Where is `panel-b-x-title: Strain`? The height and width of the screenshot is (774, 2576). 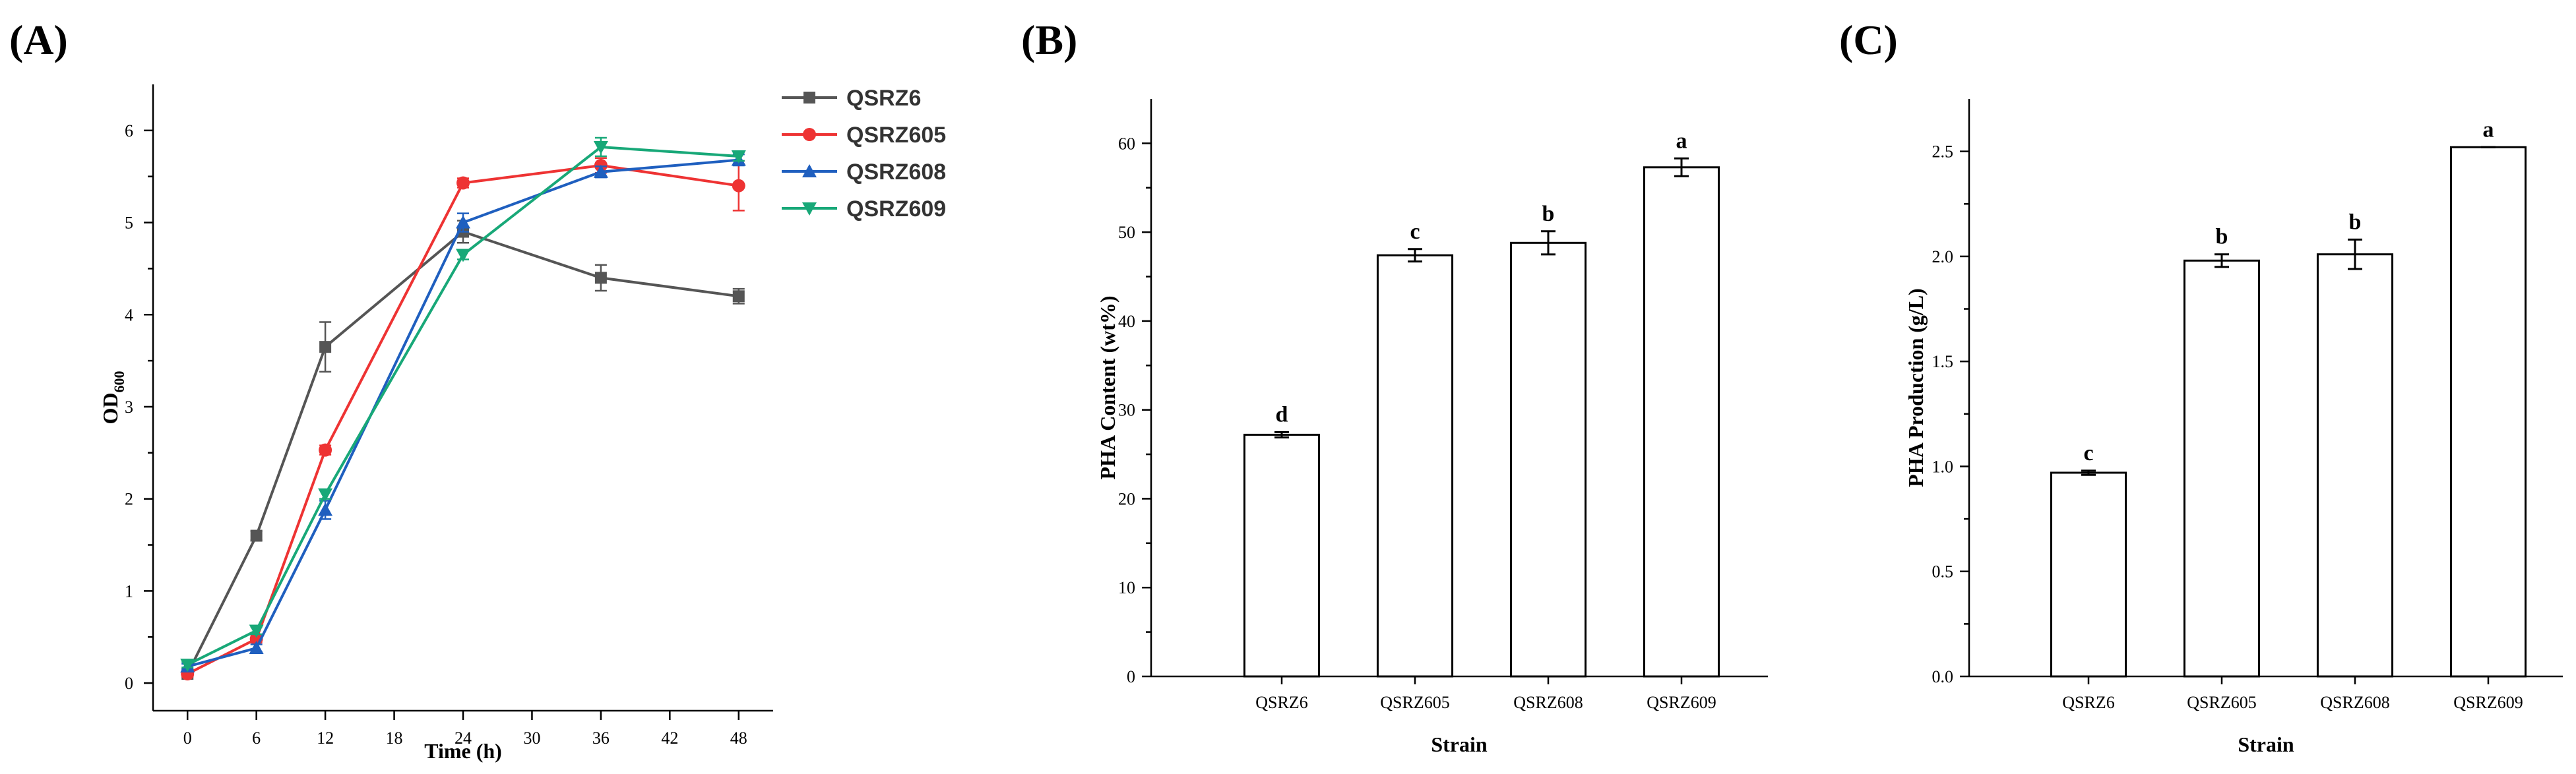 panel-b-x-title: Strain is located at coordinates (1459, 744).